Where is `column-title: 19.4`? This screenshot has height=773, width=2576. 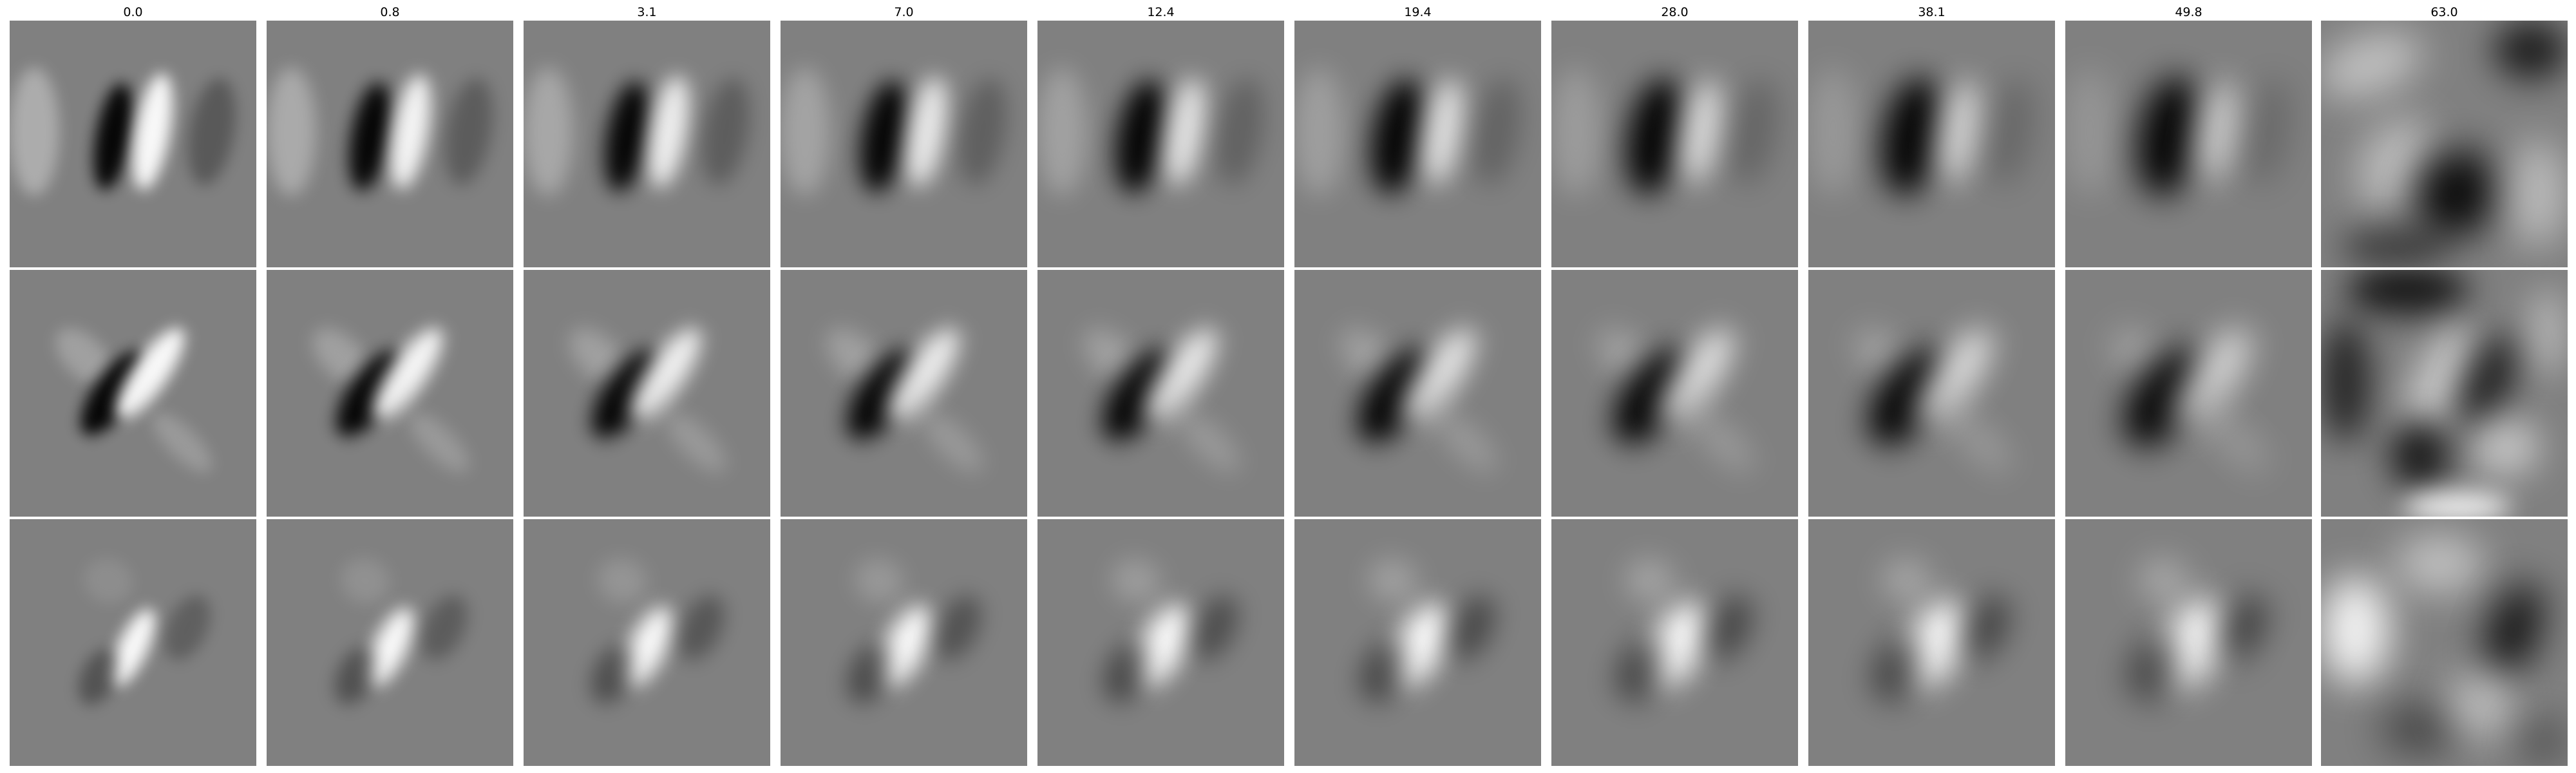
column-title: 19.4 is located at coordinates (1418, 12).